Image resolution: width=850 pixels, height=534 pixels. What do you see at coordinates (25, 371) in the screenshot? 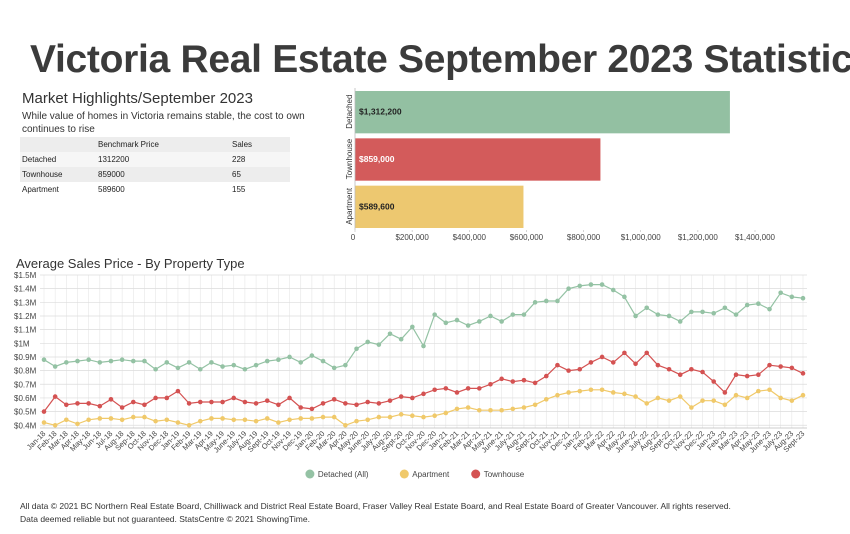
I see `y-tick-label: $0.8M` at bounding box center [25, 371].